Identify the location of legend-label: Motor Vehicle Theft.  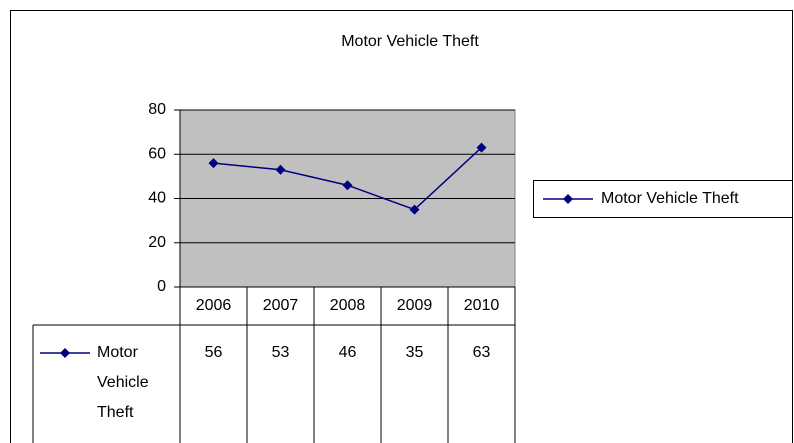
(670, 198).